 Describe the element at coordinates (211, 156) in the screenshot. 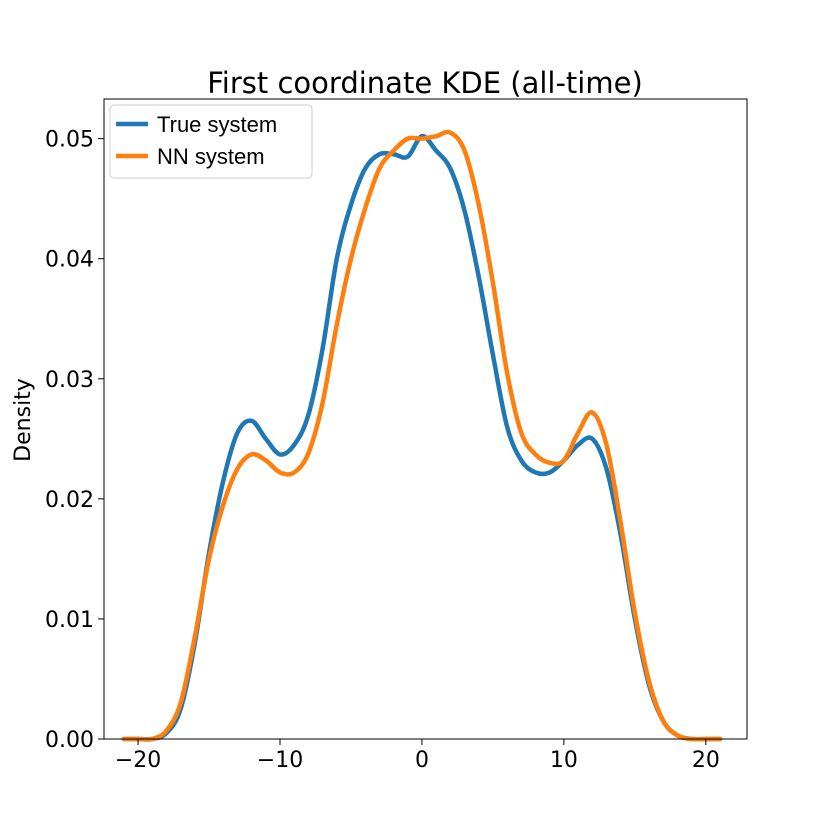

I see `legend-label-nn-system: NN system` at that location.